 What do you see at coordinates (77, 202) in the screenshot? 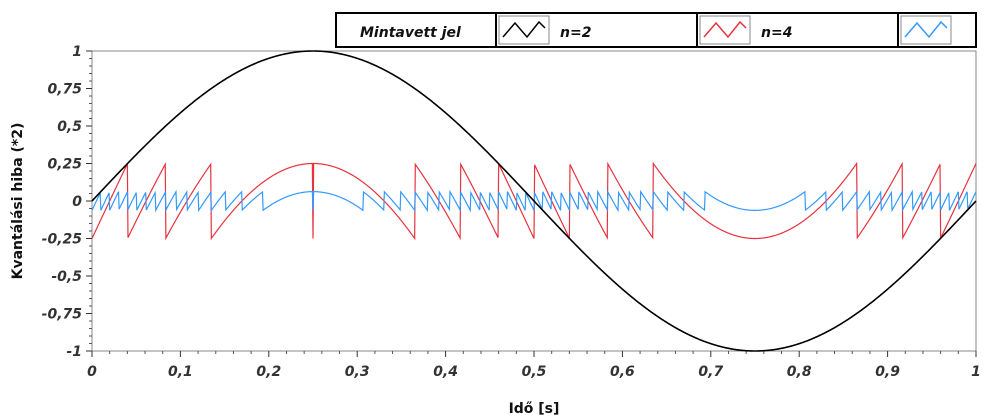
I see `y-tick-label: 0` at bounding box center [77, 202].